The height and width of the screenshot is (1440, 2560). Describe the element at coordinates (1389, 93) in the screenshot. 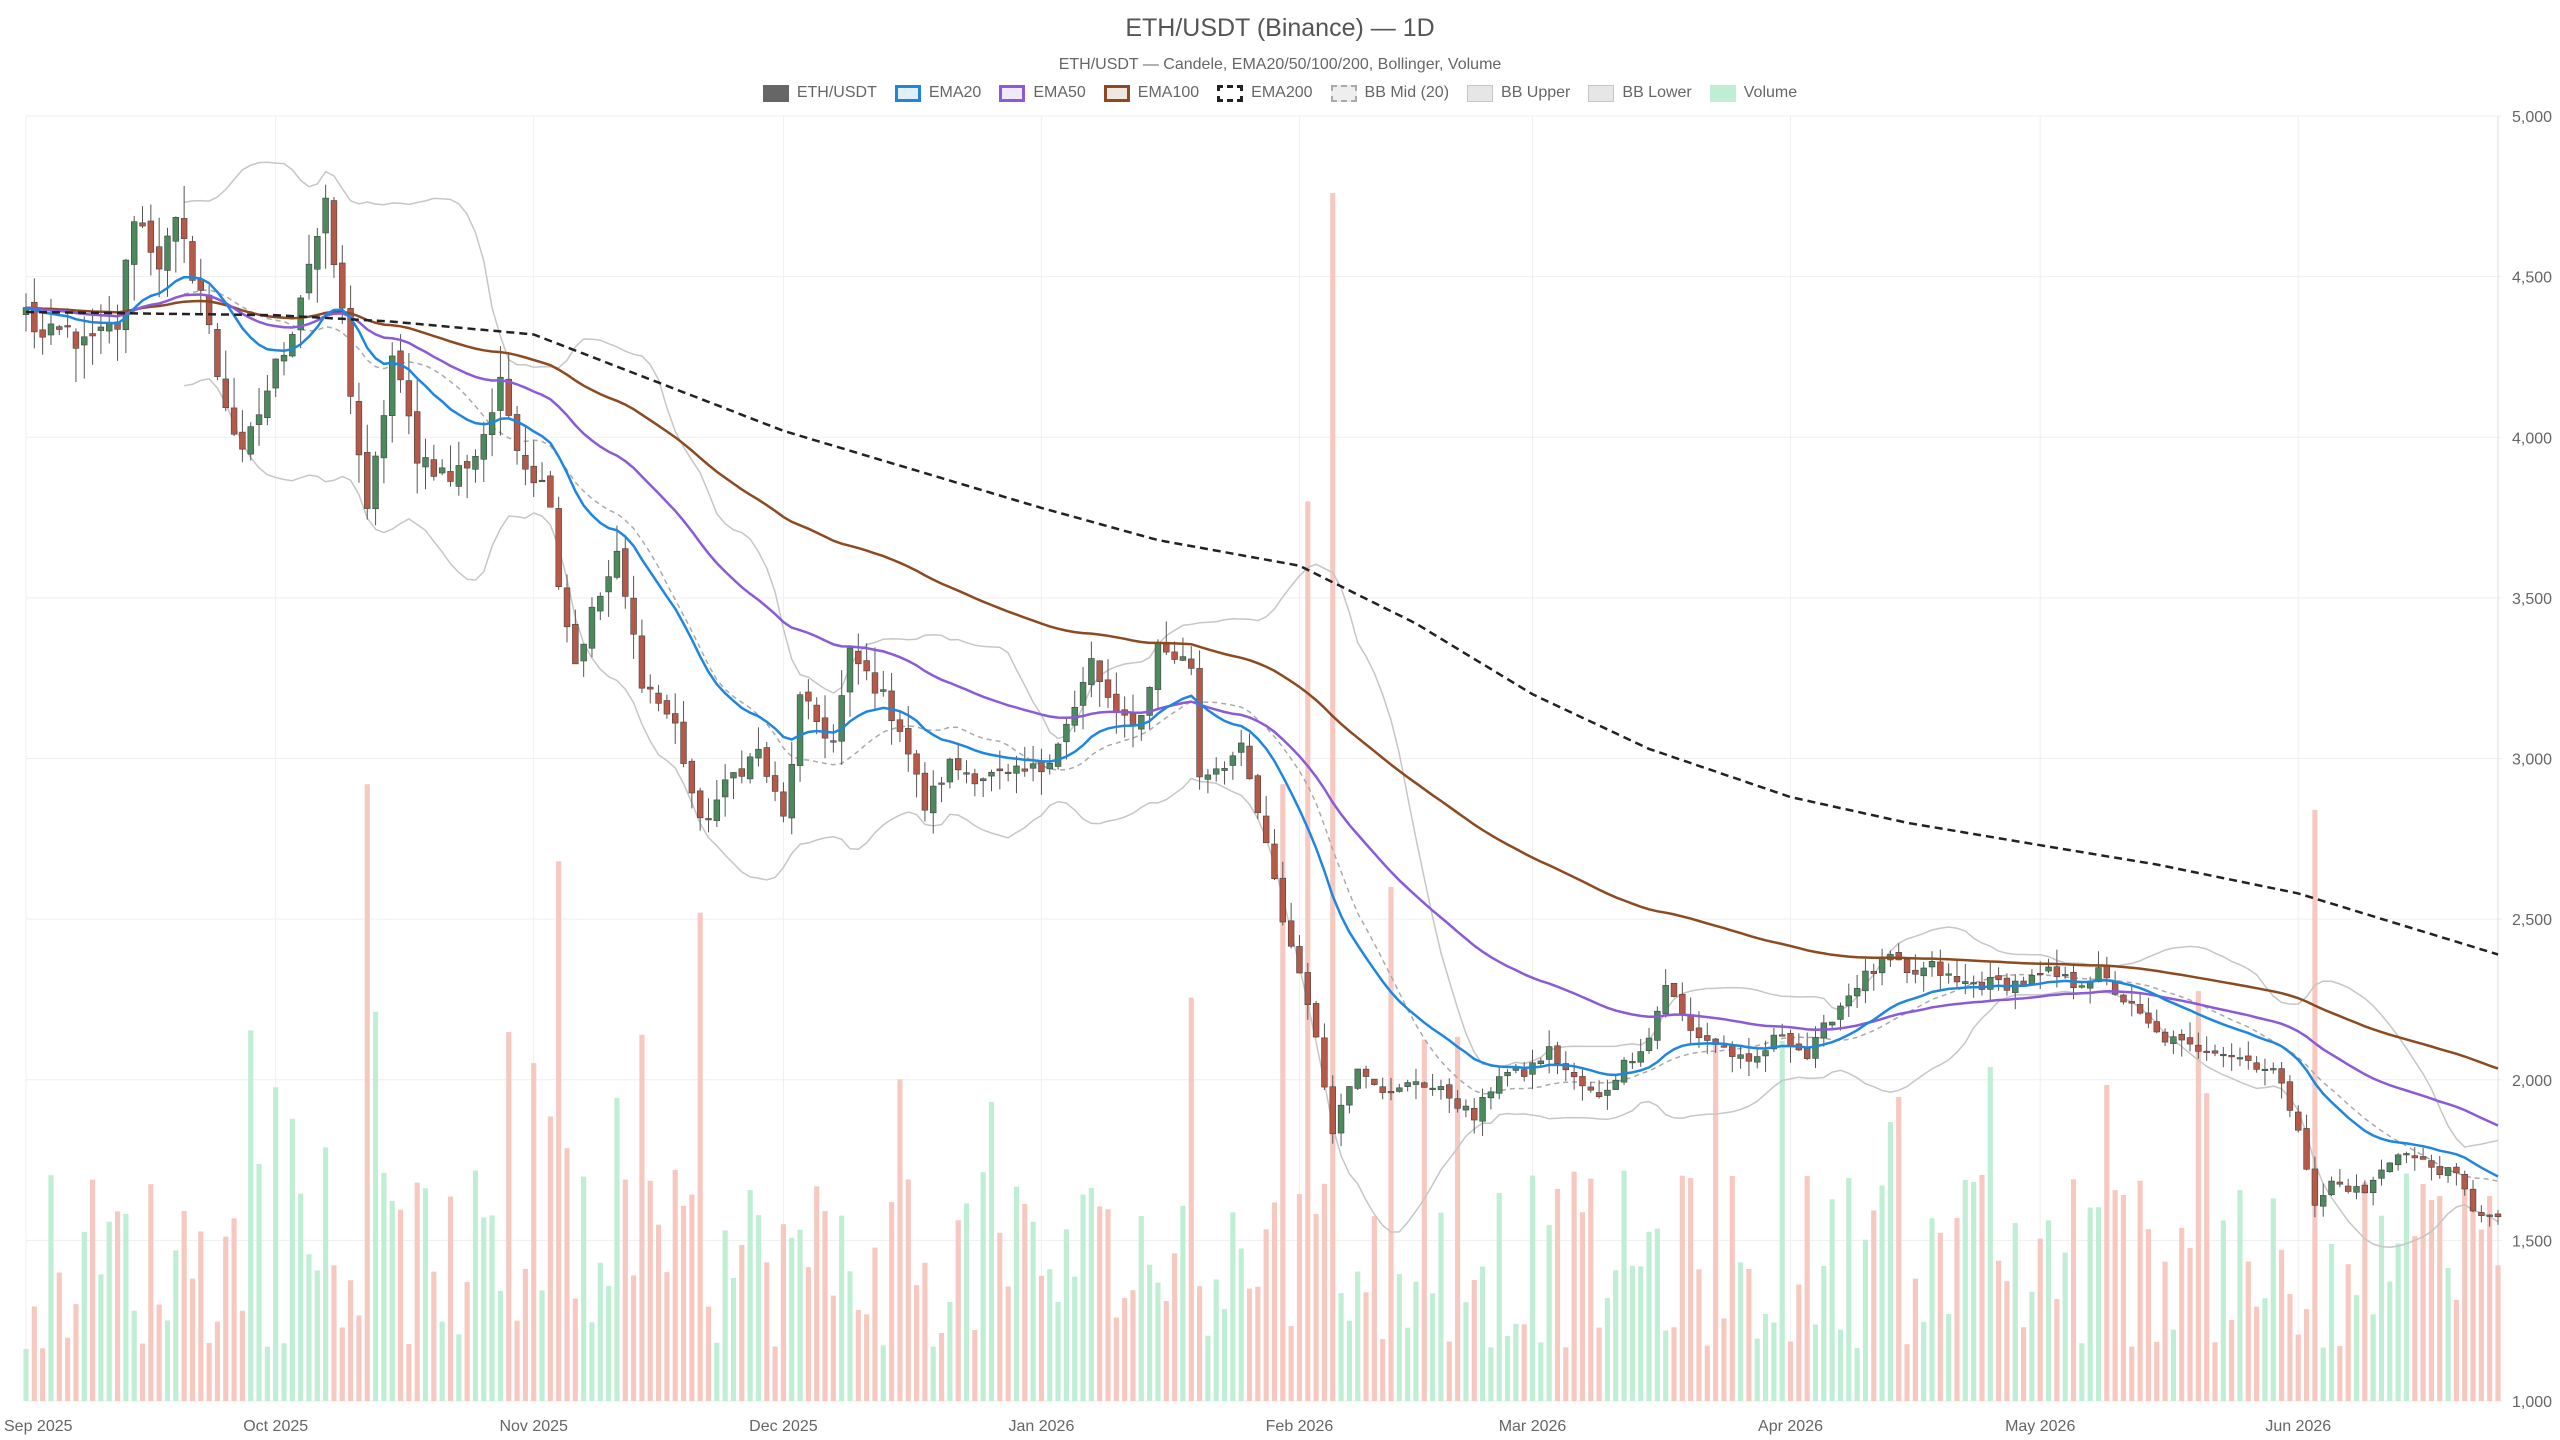

I see `legend-item-5: BB Mid (20)` at that location.